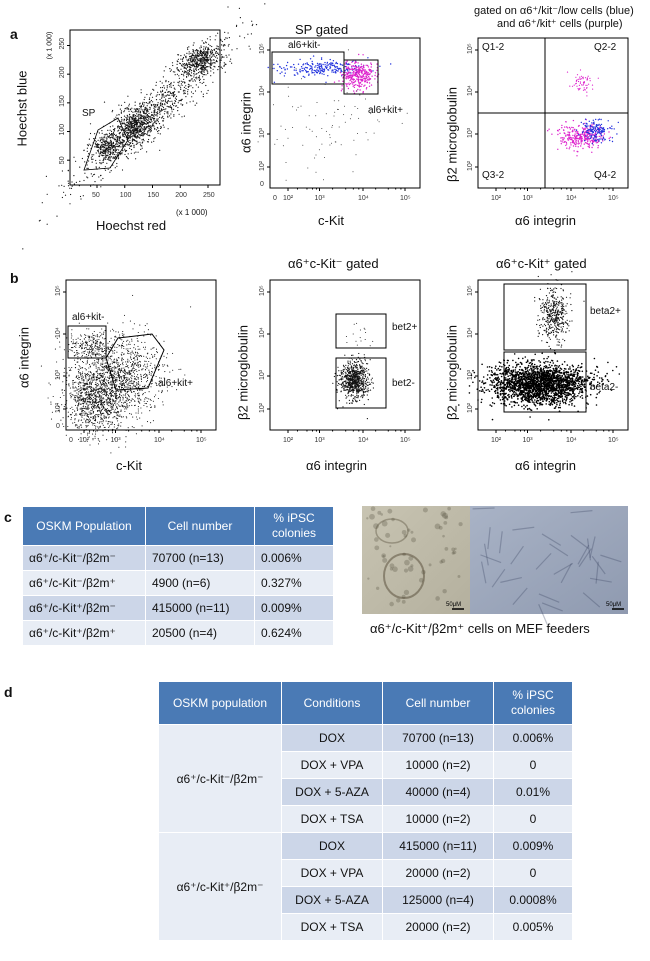 Image resolution: width=650 pixels, height=961 pixels. What do you see at coordinates (62, 72) in the screenshot?
I see `y-tick-label: 200` at bounding box center [62, 72].